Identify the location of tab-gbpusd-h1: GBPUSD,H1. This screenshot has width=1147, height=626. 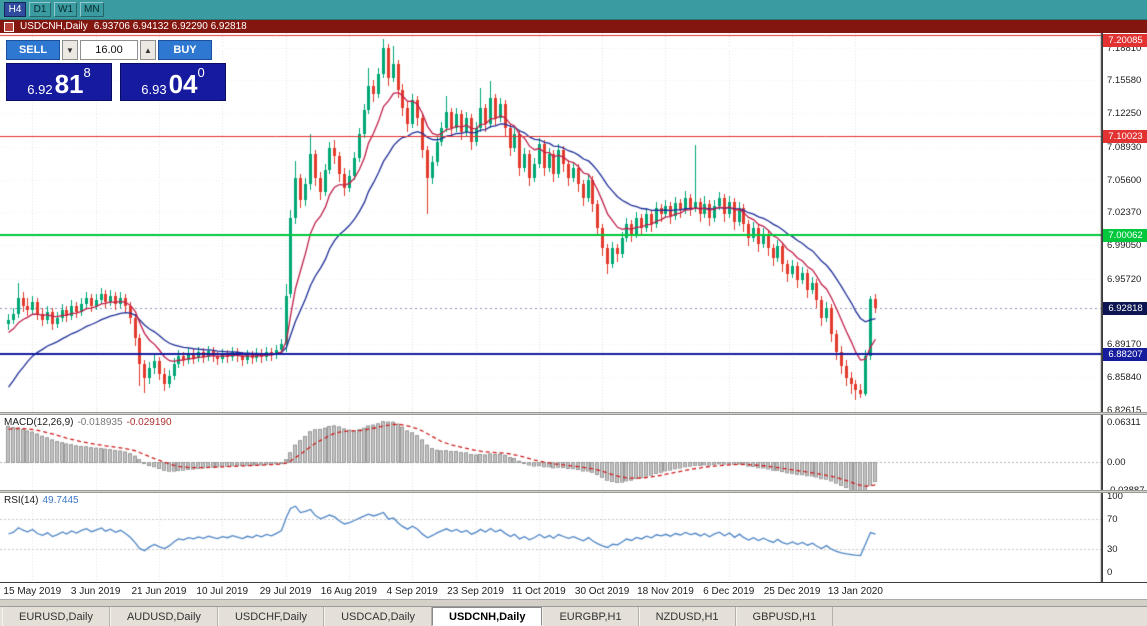
(784, 616).